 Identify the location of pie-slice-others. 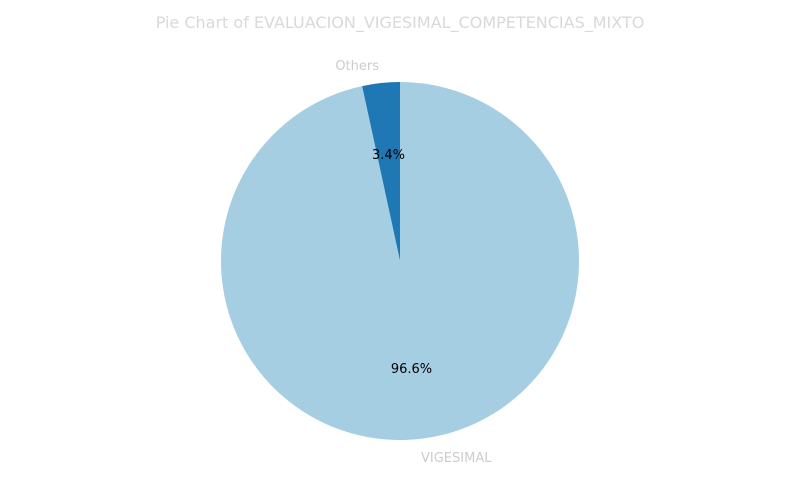
(381, 171).